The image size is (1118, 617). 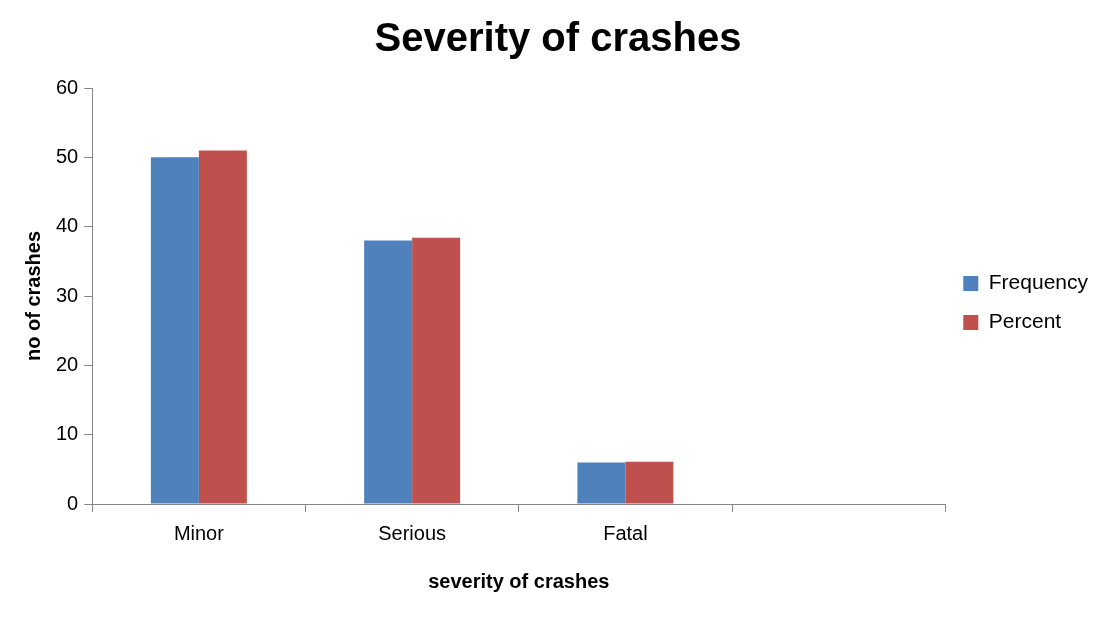 I want to click on x-tick-label: Fatal, so click(x=625, y=532).